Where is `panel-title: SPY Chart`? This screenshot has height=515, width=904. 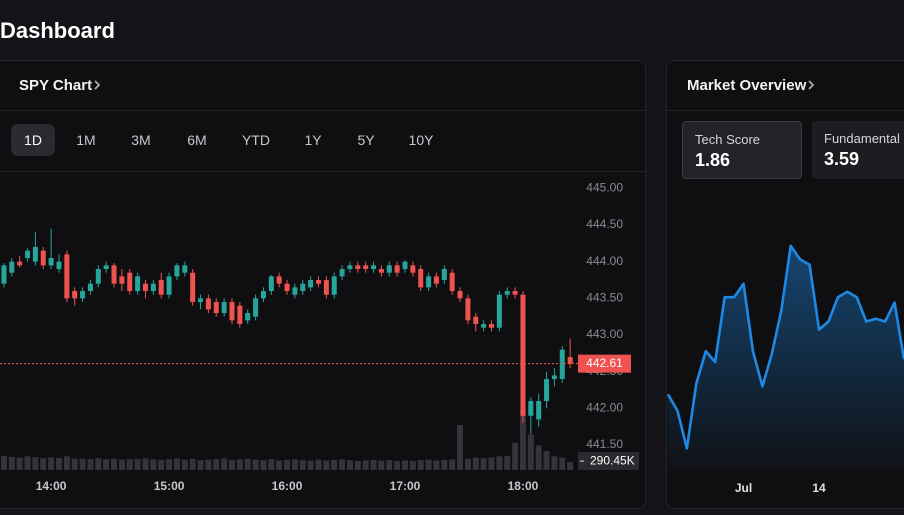
panel-title: SPY Chart is located at coordinates (56, 85).